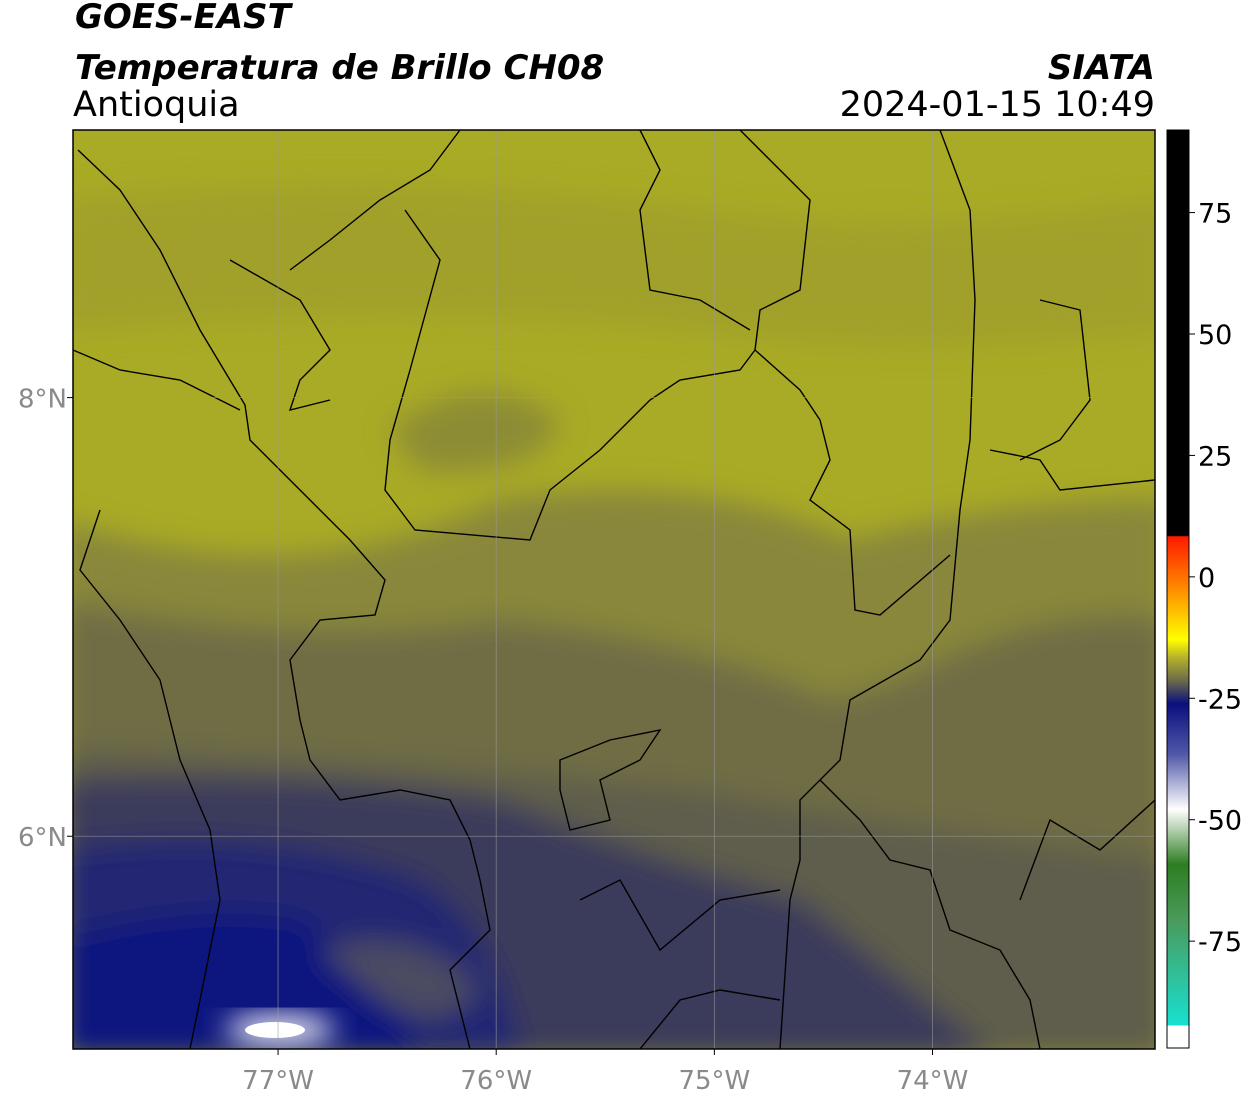  What do you see at coordinates (714, 1081) in the screenshot?
I see `x-tick-label: 75°W` at bounding box center [714, 1081].